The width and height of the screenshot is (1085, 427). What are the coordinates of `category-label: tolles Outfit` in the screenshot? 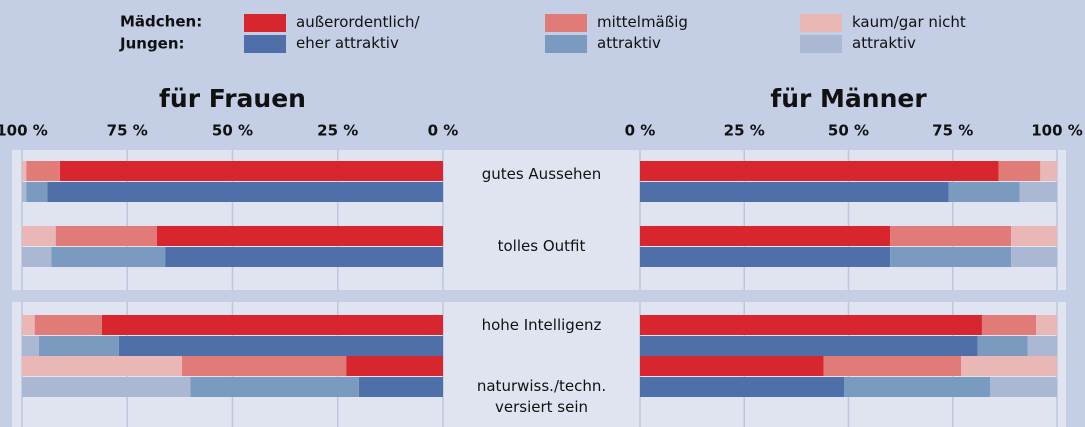 It's located at (541, 246).